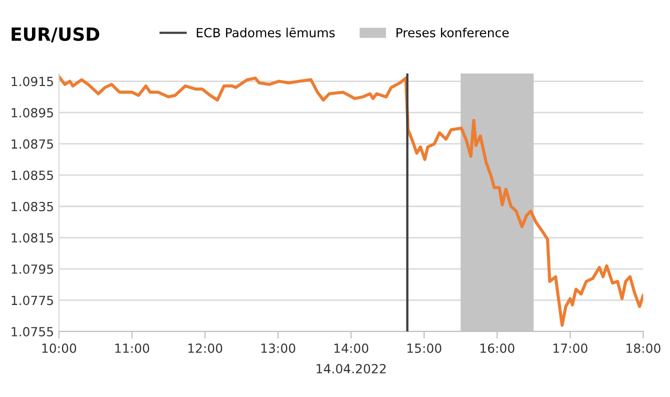 Image resolution: width=670 pixels, height=397 pixels. What do you see at coordinates (571, 348) in the screenshot?
I see `x-tick-label: 17:00` at bounding box center [571, 348].